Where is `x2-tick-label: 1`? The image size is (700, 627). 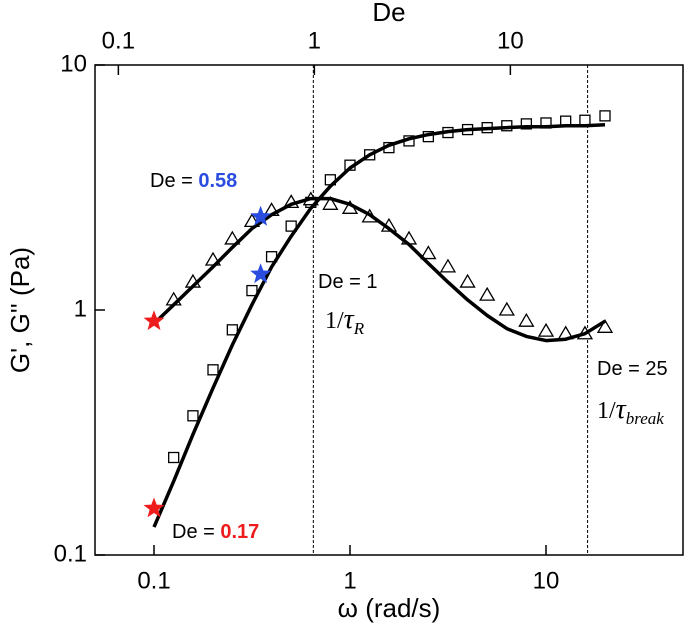
x2-tick-label: 1 is located at coordinates (314, 40).